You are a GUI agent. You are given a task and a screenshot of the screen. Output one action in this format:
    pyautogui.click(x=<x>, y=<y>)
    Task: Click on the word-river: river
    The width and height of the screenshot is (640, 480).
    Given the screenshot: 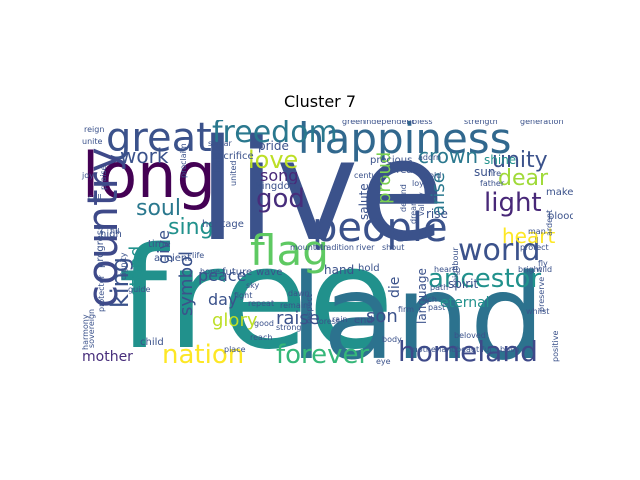 What is the action you would take?
    pyautogui.click(x=365, y=247)
    